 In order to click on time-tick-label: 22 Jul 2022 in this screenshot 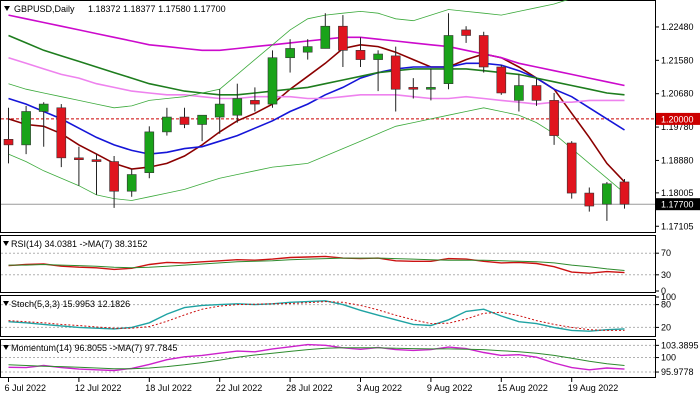, I will do `click(239, 388)`.